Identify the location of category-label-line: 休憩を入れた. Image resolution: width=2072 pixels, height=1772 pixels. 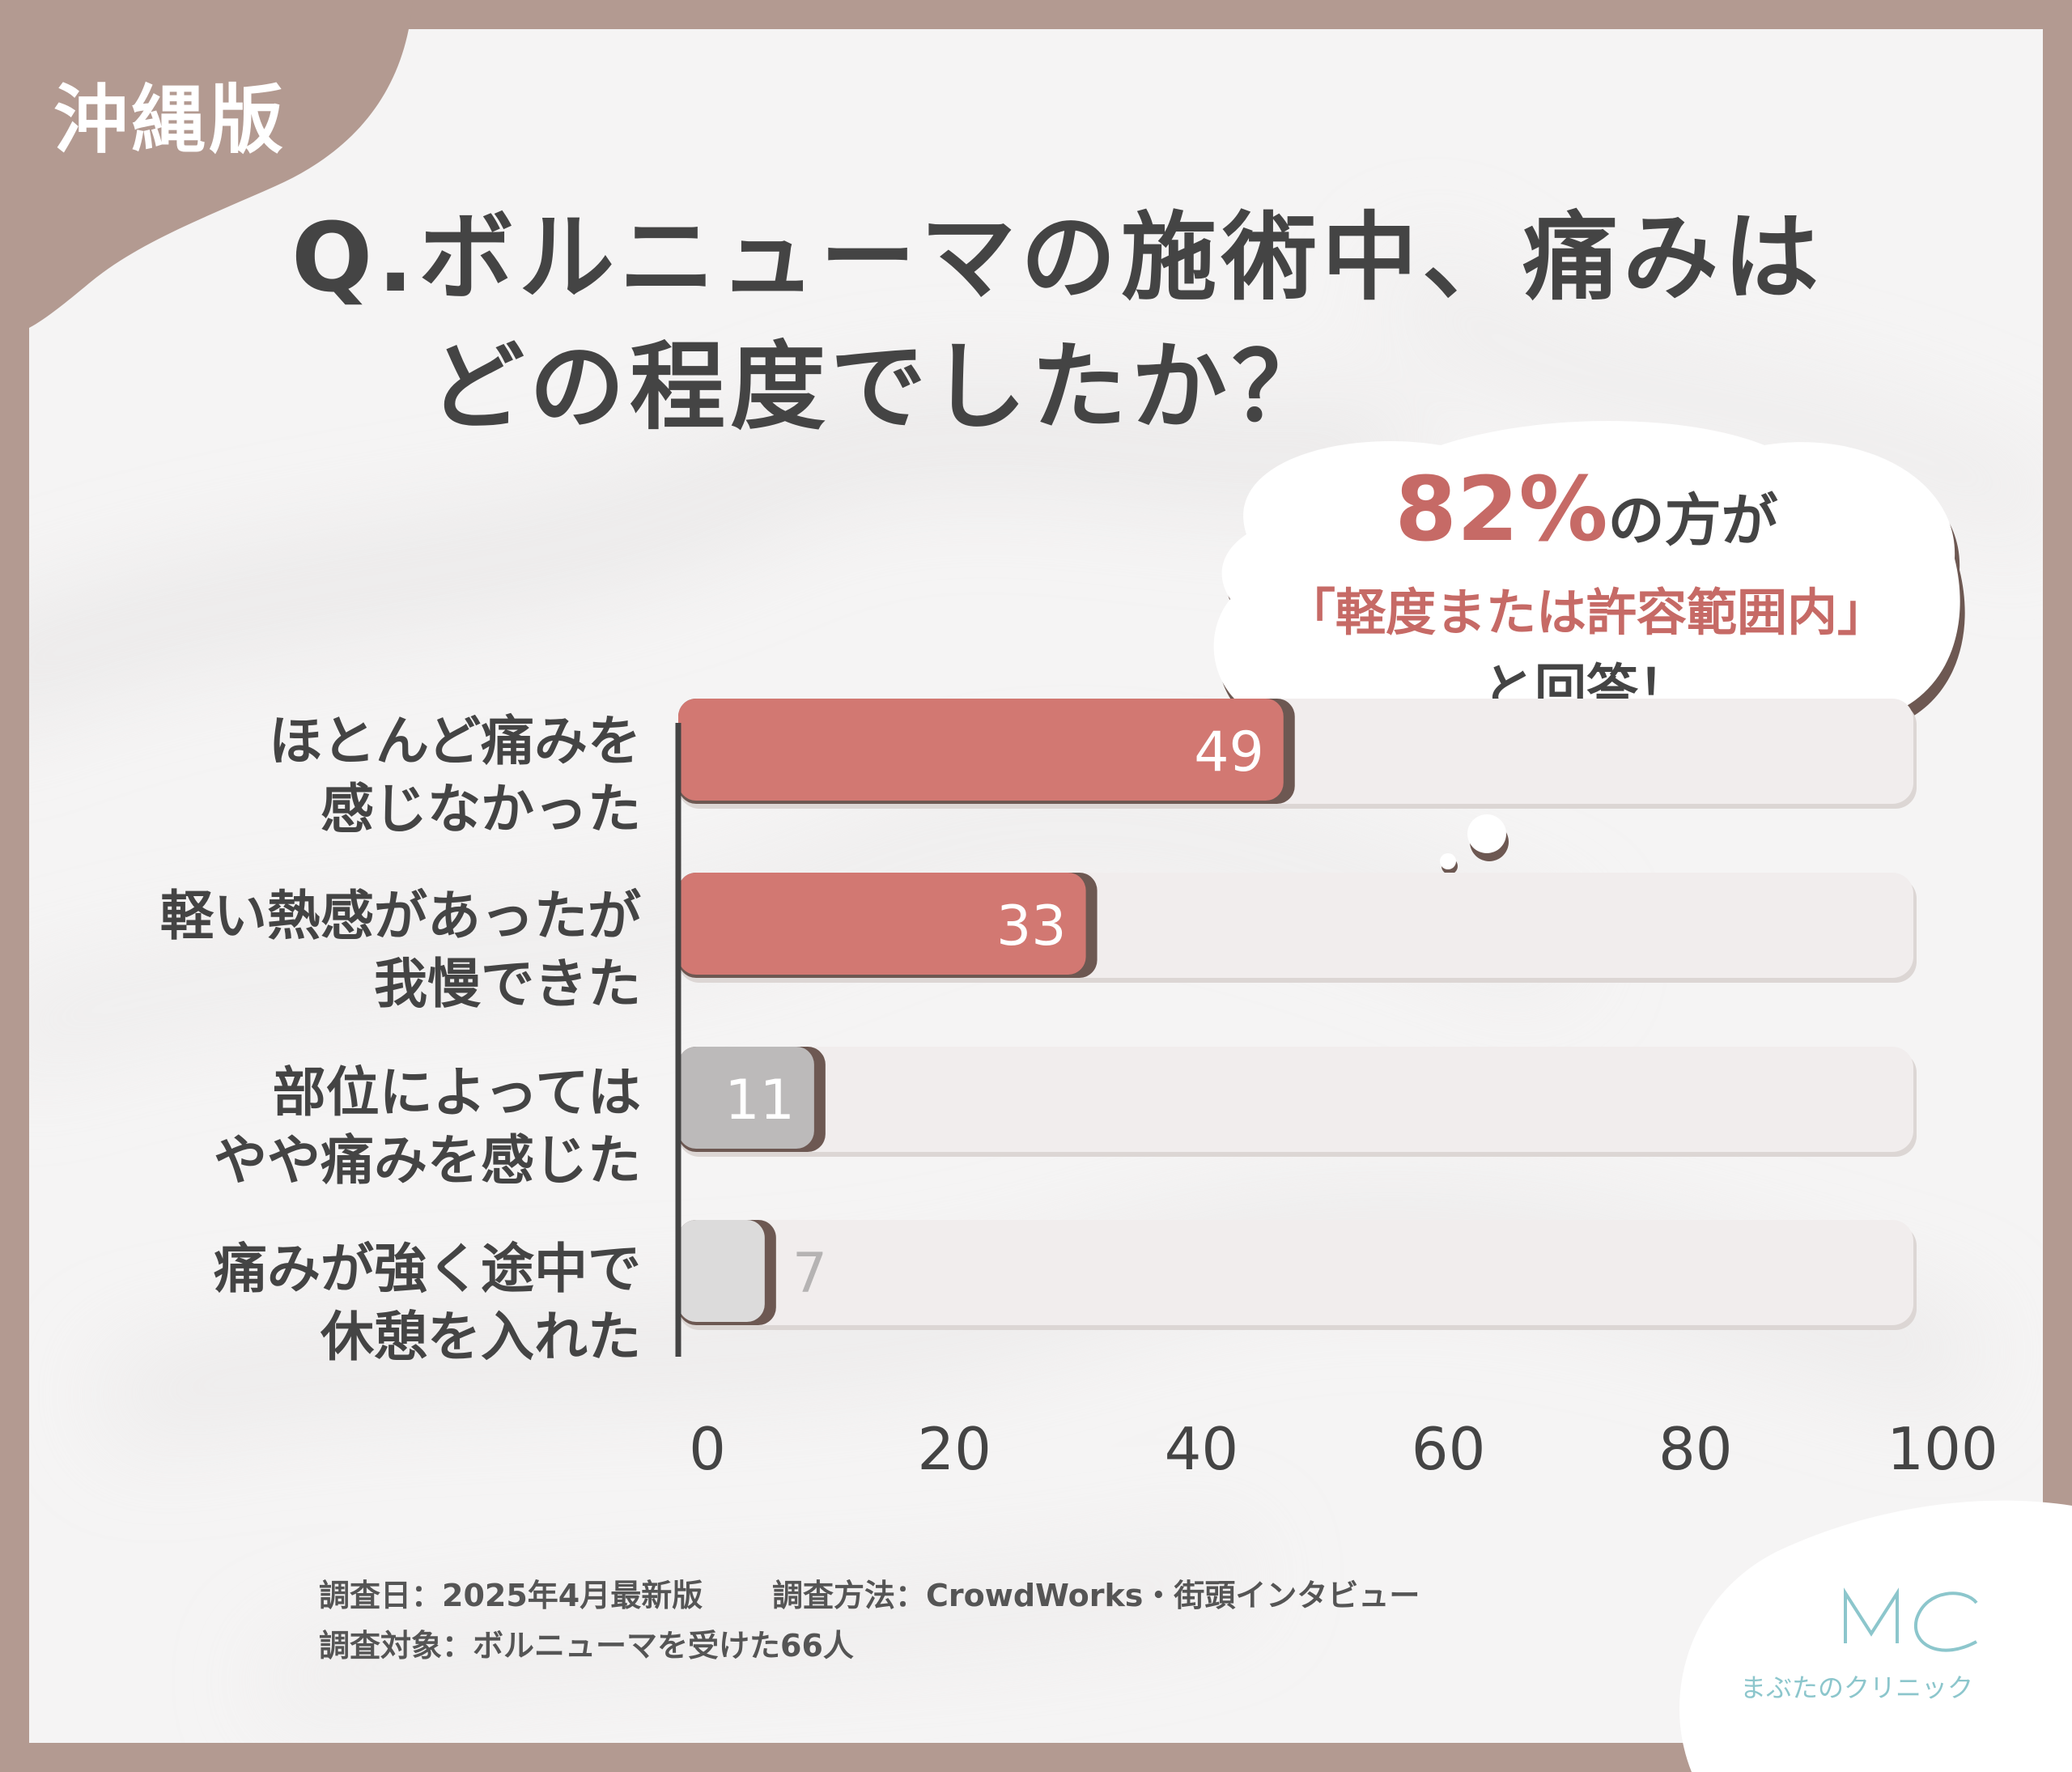
(481, 1337).